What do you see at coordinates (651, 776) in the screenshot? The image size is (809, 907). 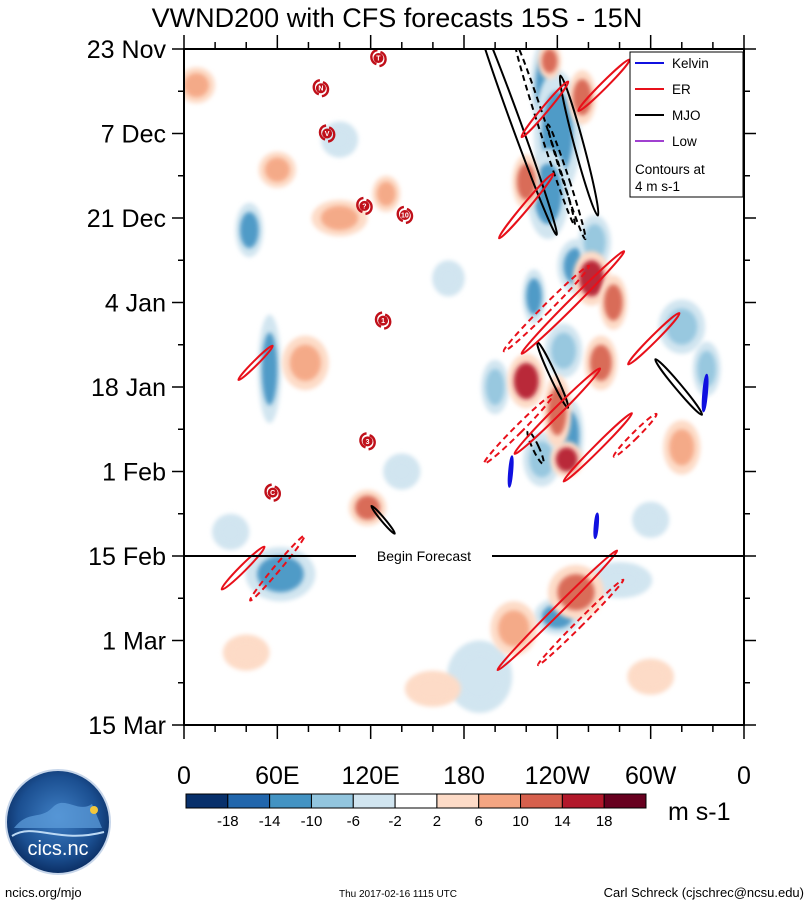 I see `x-tick-label: 60W` at bounding box center [651, 776].